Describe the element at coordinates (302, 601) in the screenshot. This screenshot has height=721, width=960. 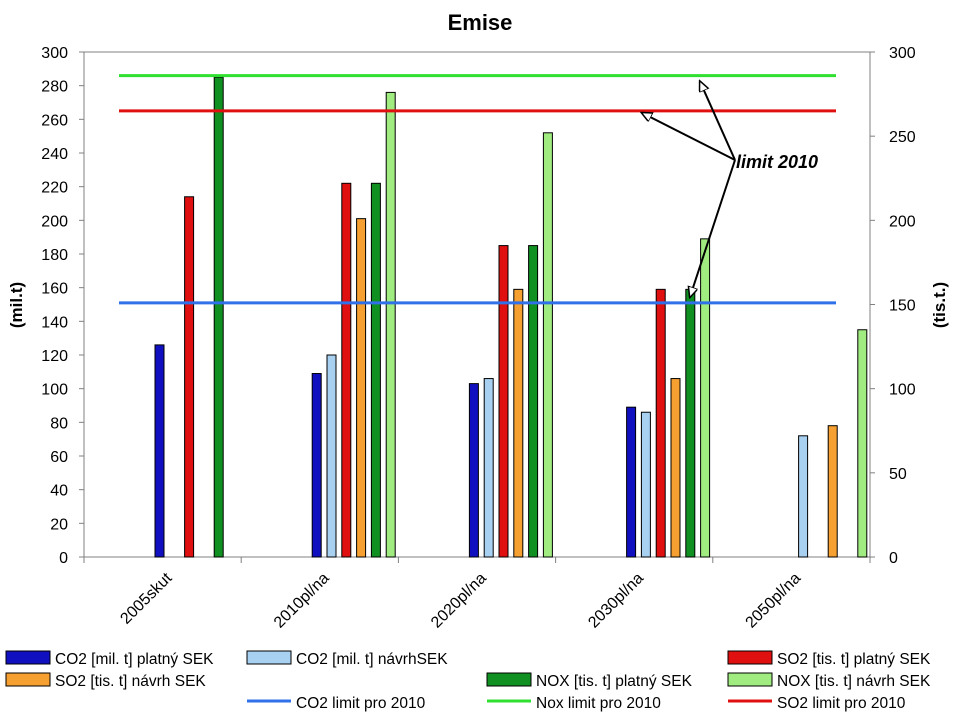
I see `category-label: 2010pl/na` at that location.